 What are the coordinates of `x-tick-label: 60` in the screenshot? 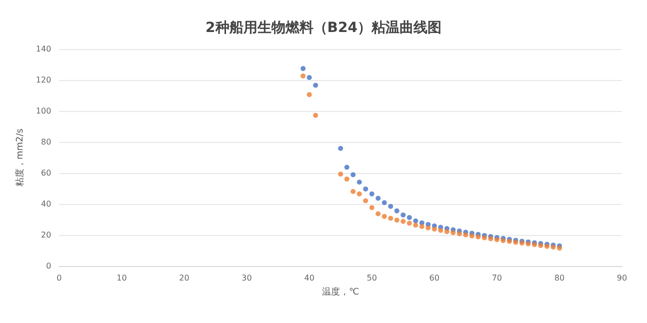 It's located at (434, 278).